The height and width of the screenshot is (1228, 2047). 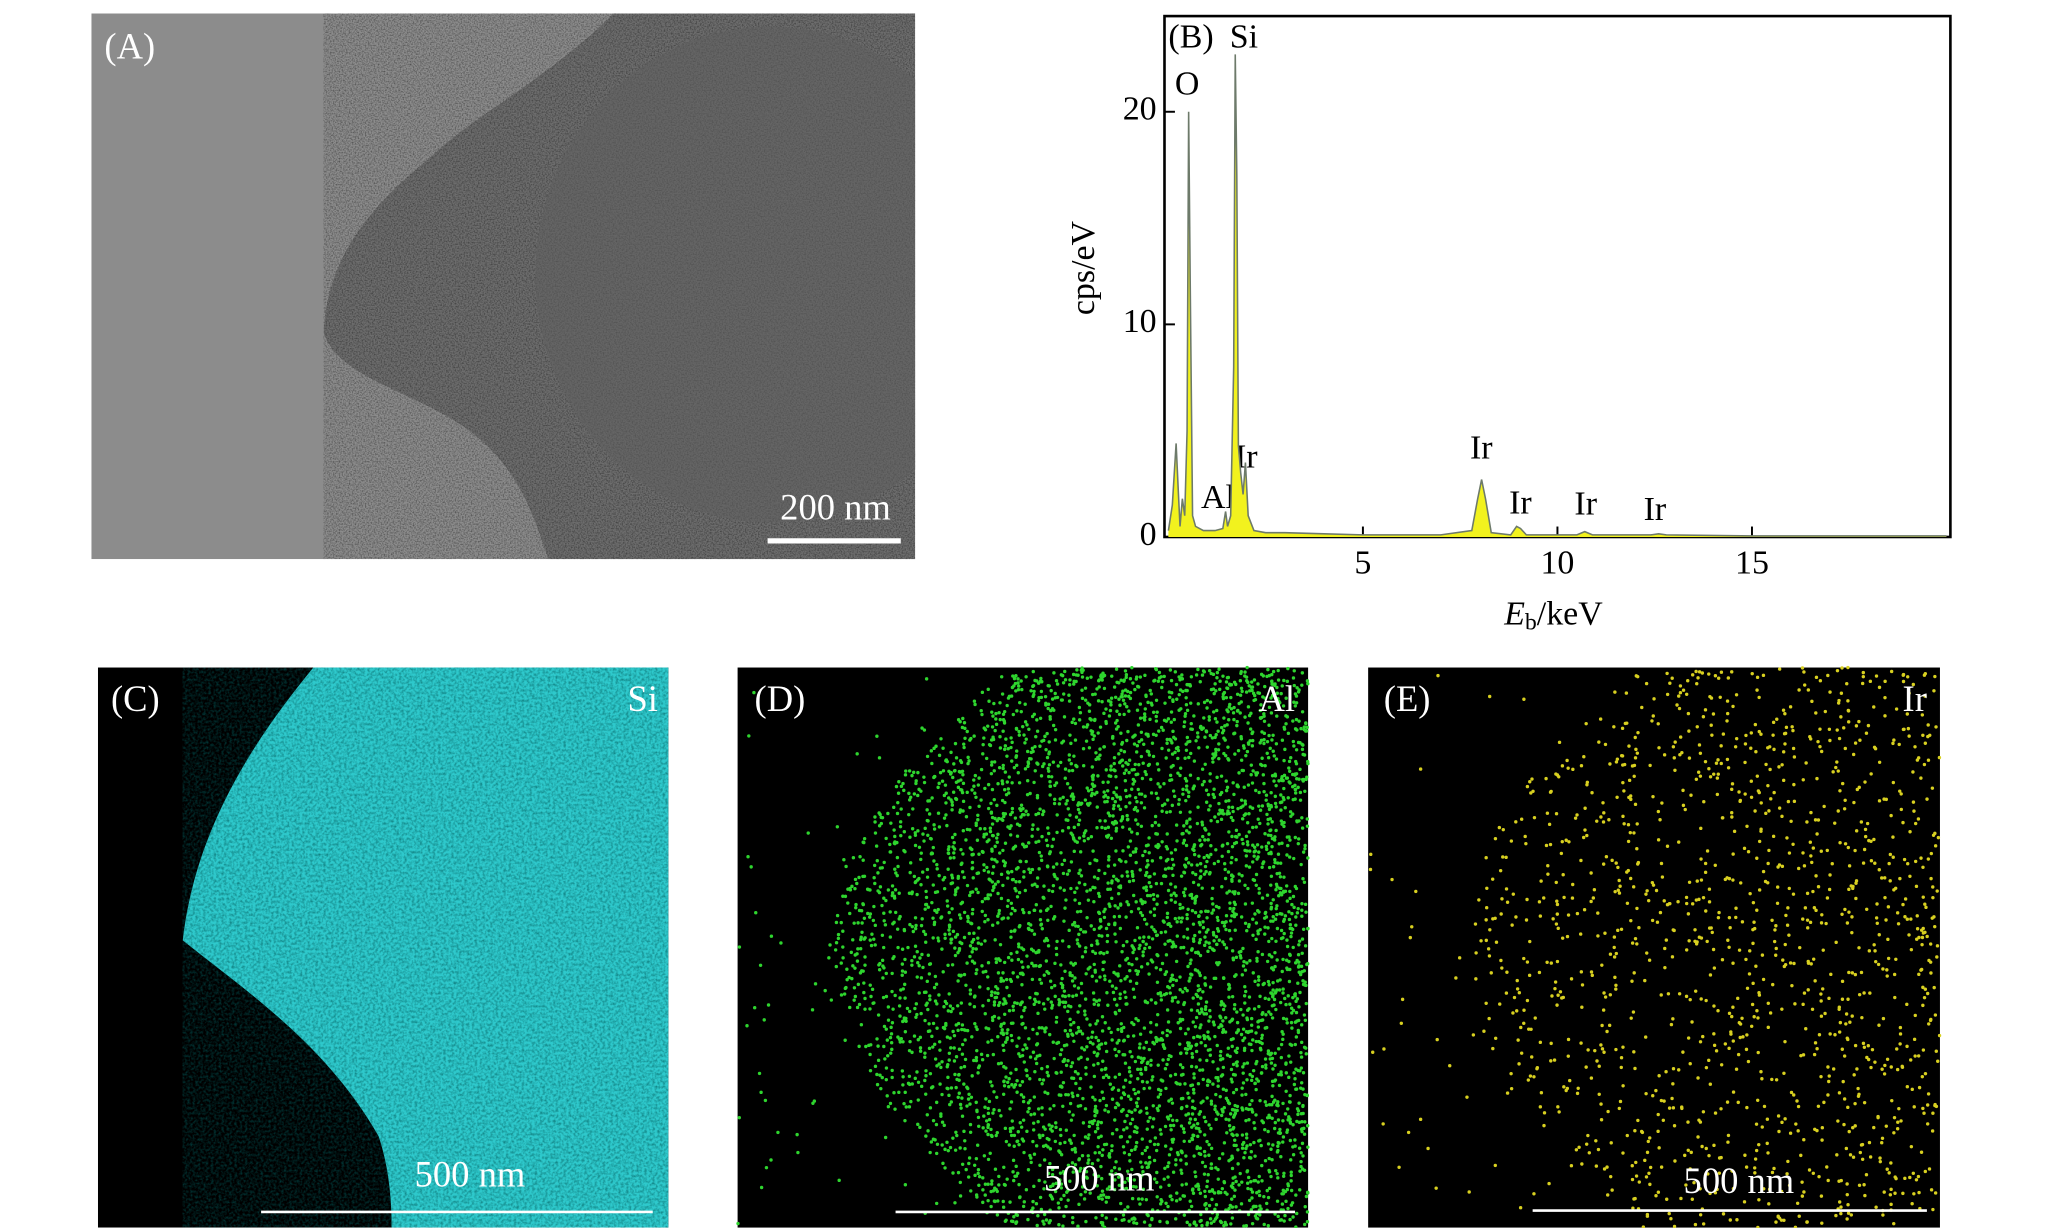 I want to click on y-tick-label: 10, so click(x=1140, y=321).